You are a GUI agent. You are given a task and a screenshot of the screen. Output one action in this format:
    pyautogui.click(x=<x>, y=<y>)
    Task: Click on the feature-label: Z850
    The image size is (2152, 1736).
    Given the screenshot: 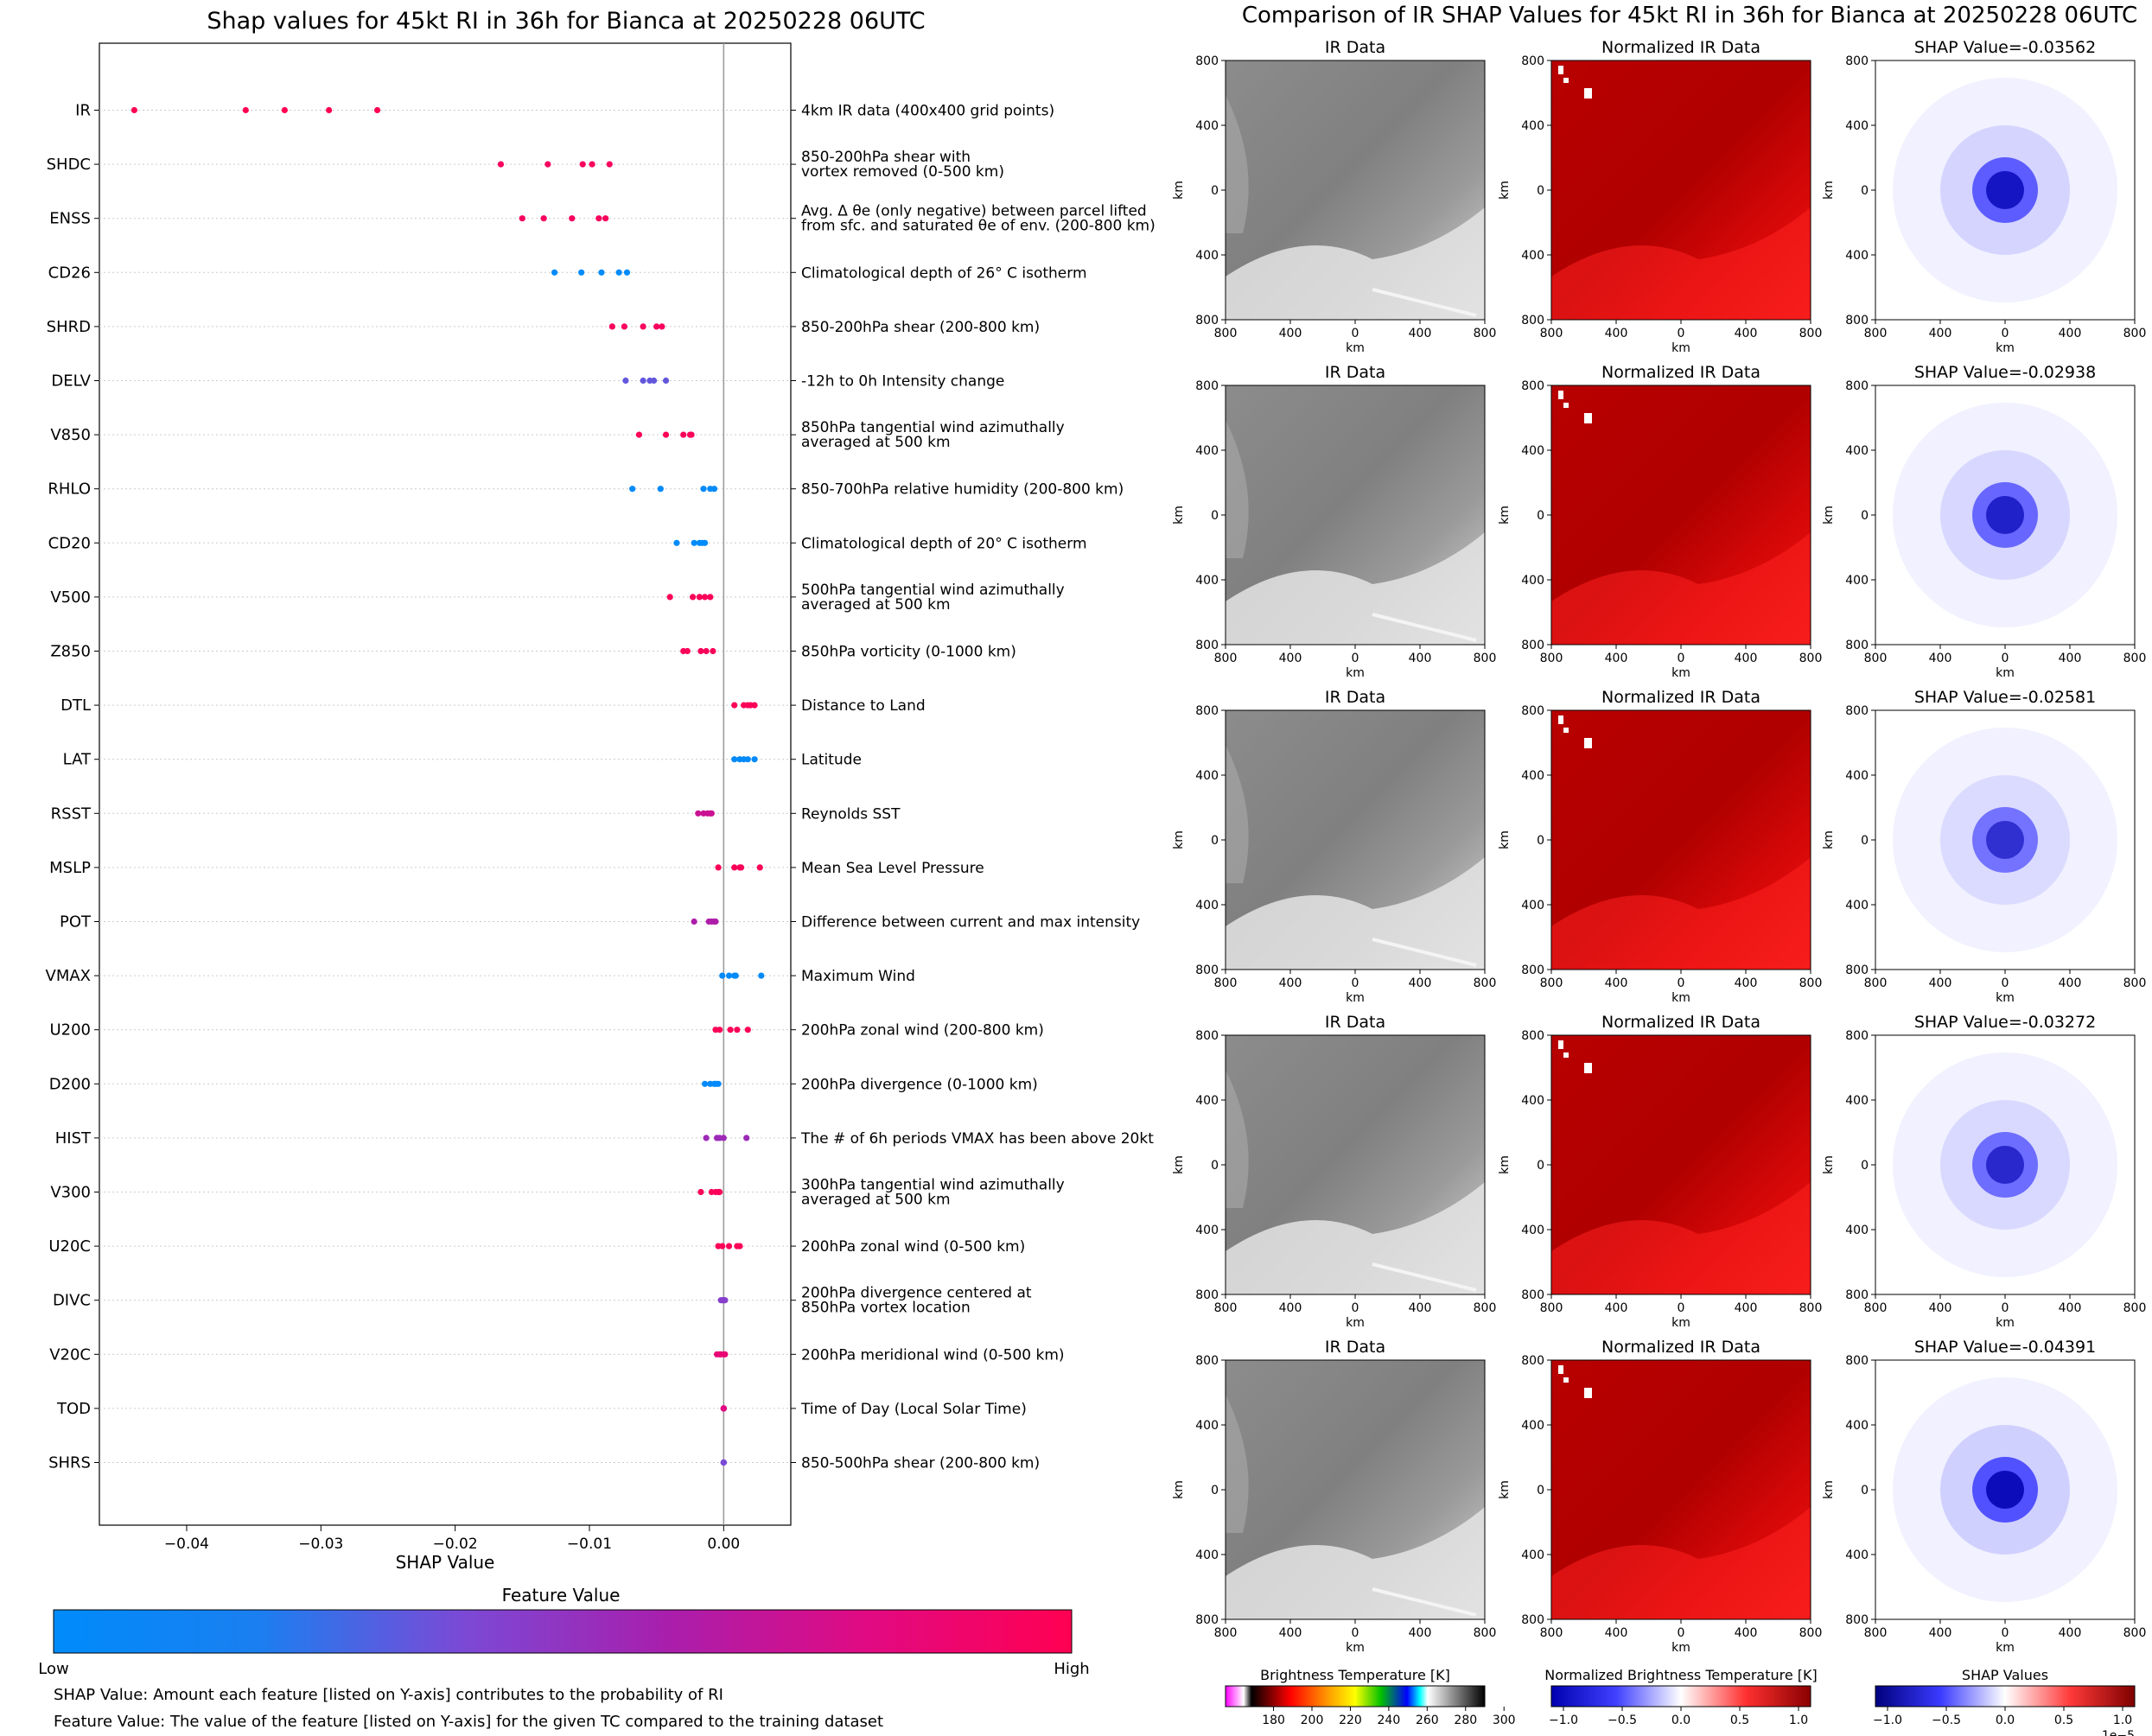 What is the action you would take?
    pyautogui.click(x=70, y=652)
    